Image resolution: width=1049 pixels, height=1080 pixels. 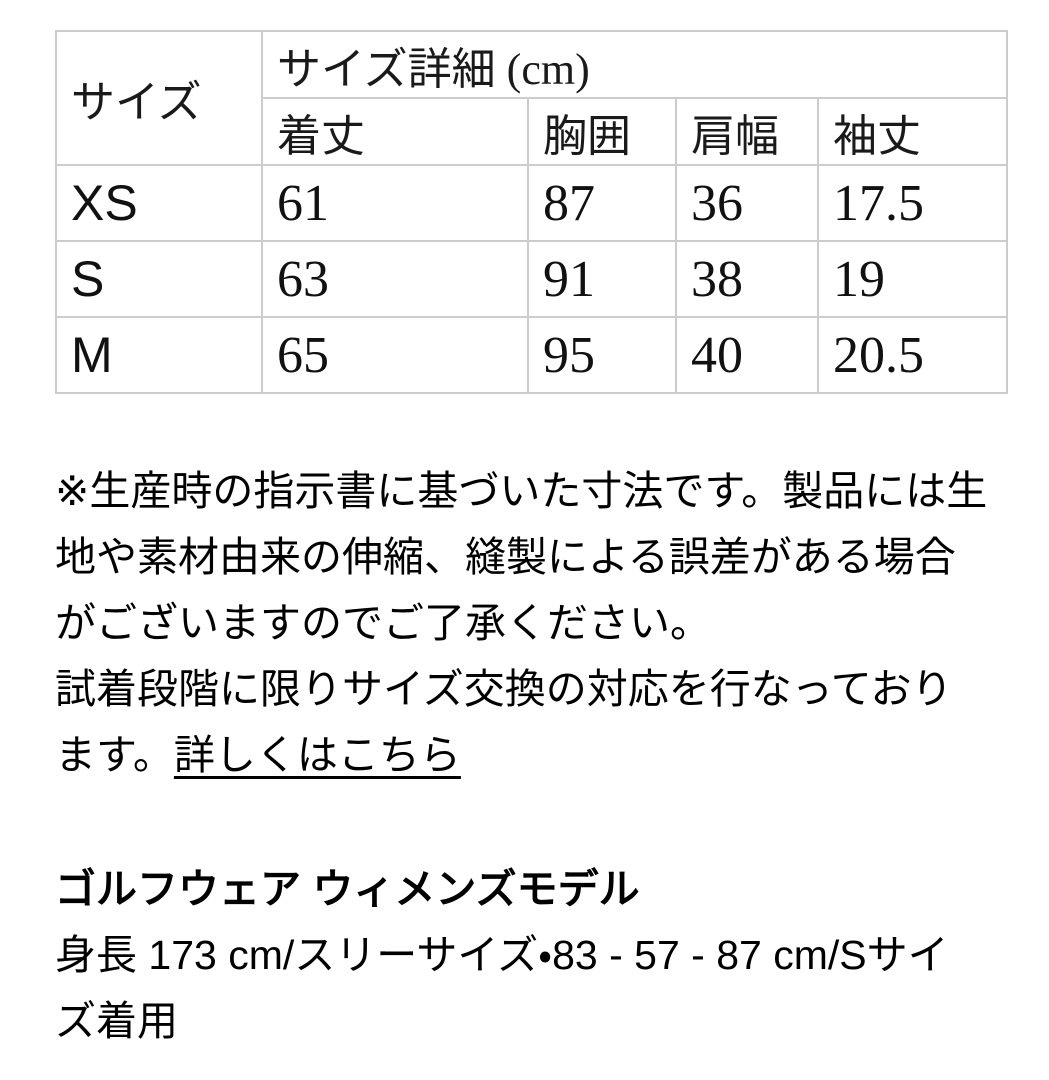 I want to click on value-length: 65, so click(x=395, y=355).